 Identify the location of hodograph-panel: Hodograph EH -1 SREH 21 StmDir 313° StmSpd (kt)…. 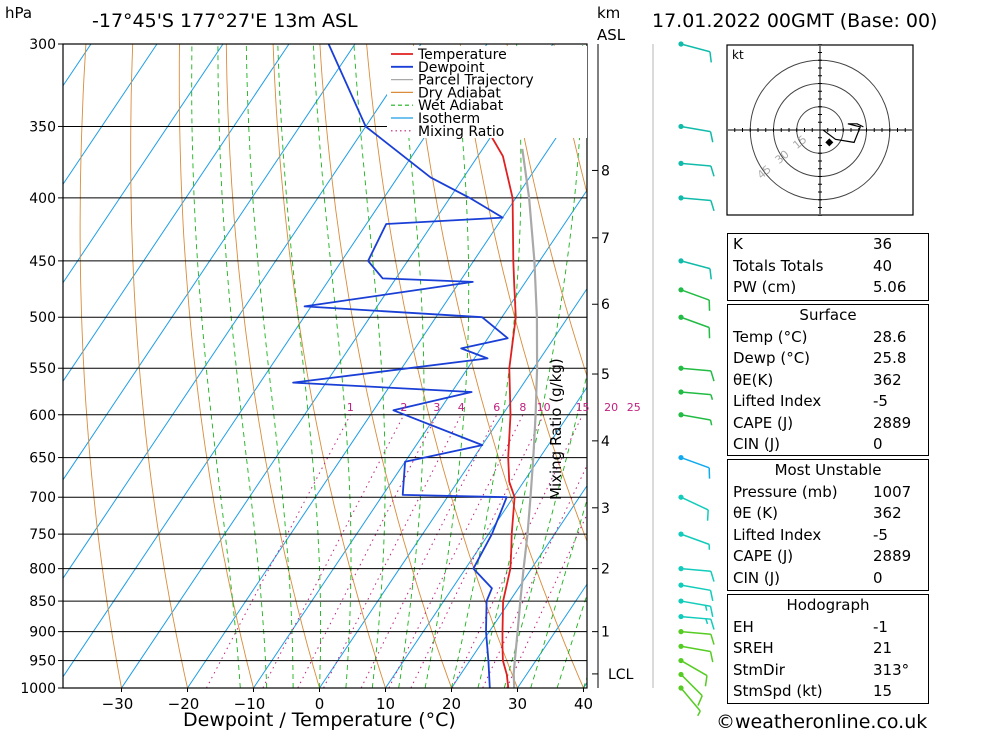
(828, 649).